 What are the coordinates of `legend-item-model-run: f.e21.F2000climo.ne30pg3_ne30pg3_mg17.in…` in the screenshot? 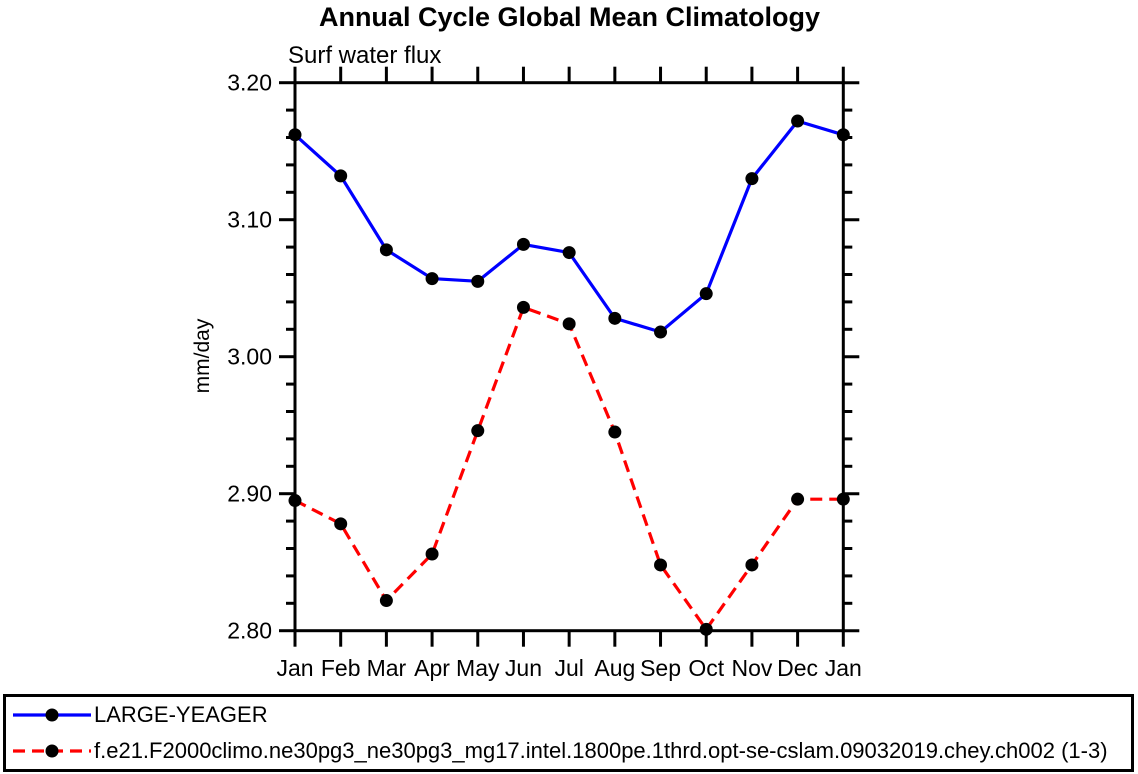 It's located at (568, 751).